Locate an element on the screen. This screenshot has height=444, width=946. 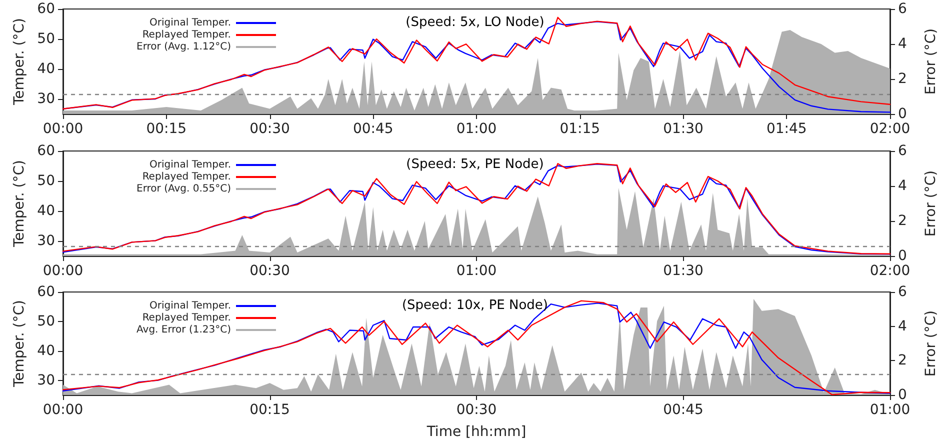
x-tick-label: 01:15 is located at coordinates (580, 129).